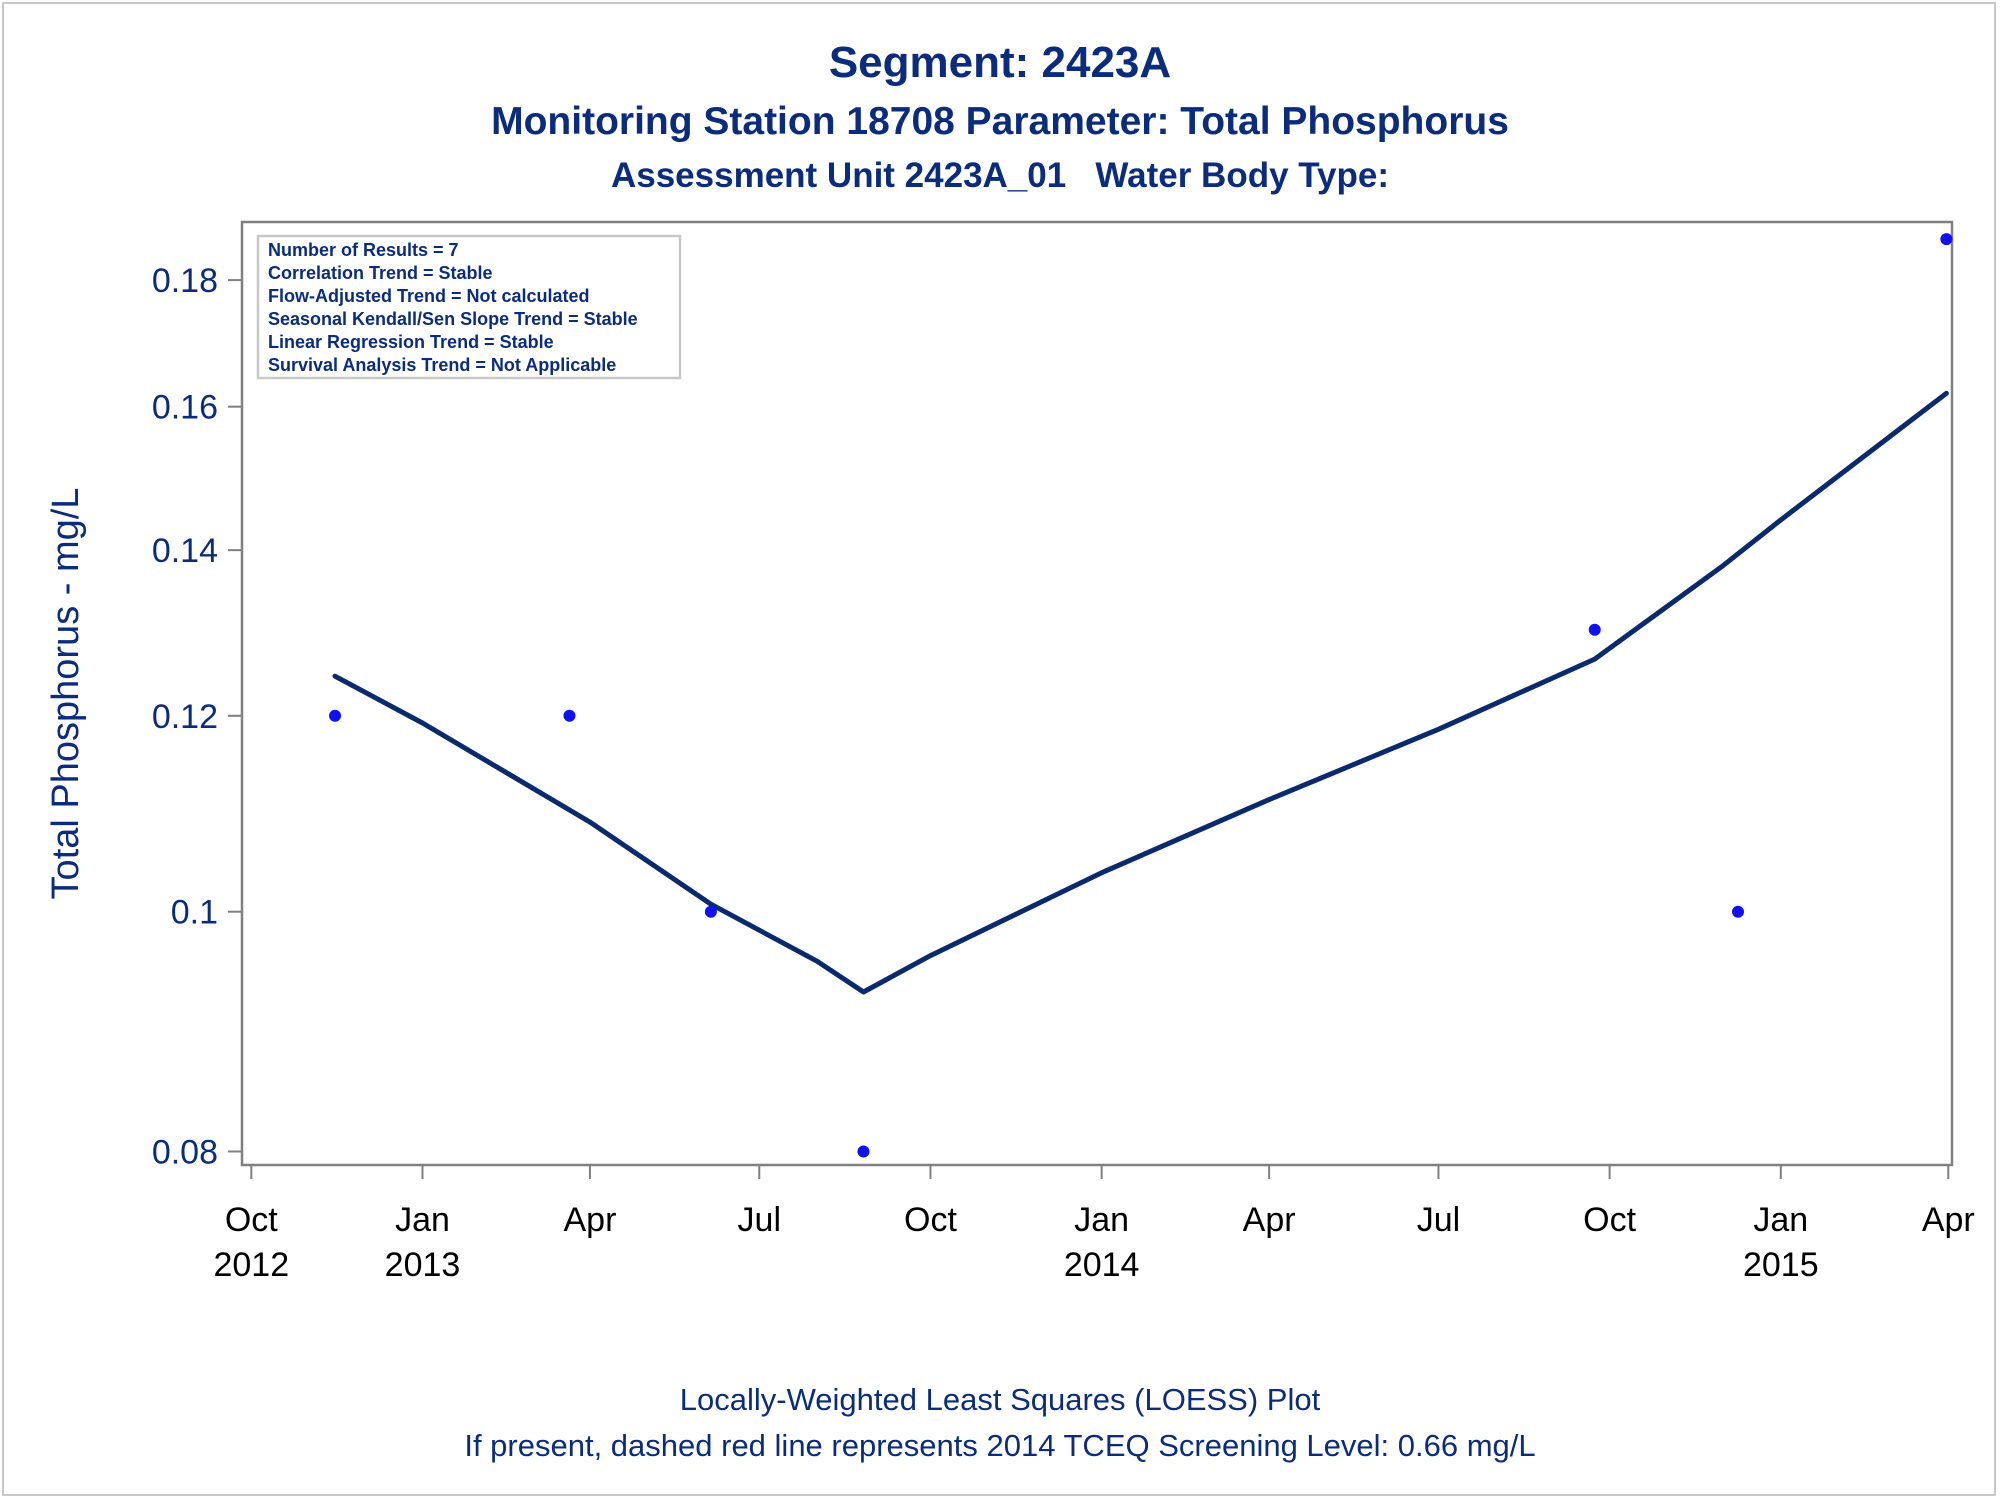 This screenshot has height=1500, width=2000. I want to click on trend-summary-line: Number of Results = 7, so click(363, 250).